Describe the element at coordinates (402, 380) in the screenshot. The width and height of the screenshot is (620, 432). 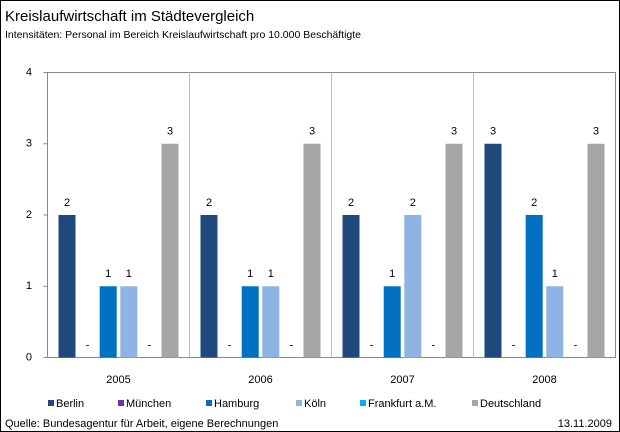
I see `x-tick-label: 2007` at that location.